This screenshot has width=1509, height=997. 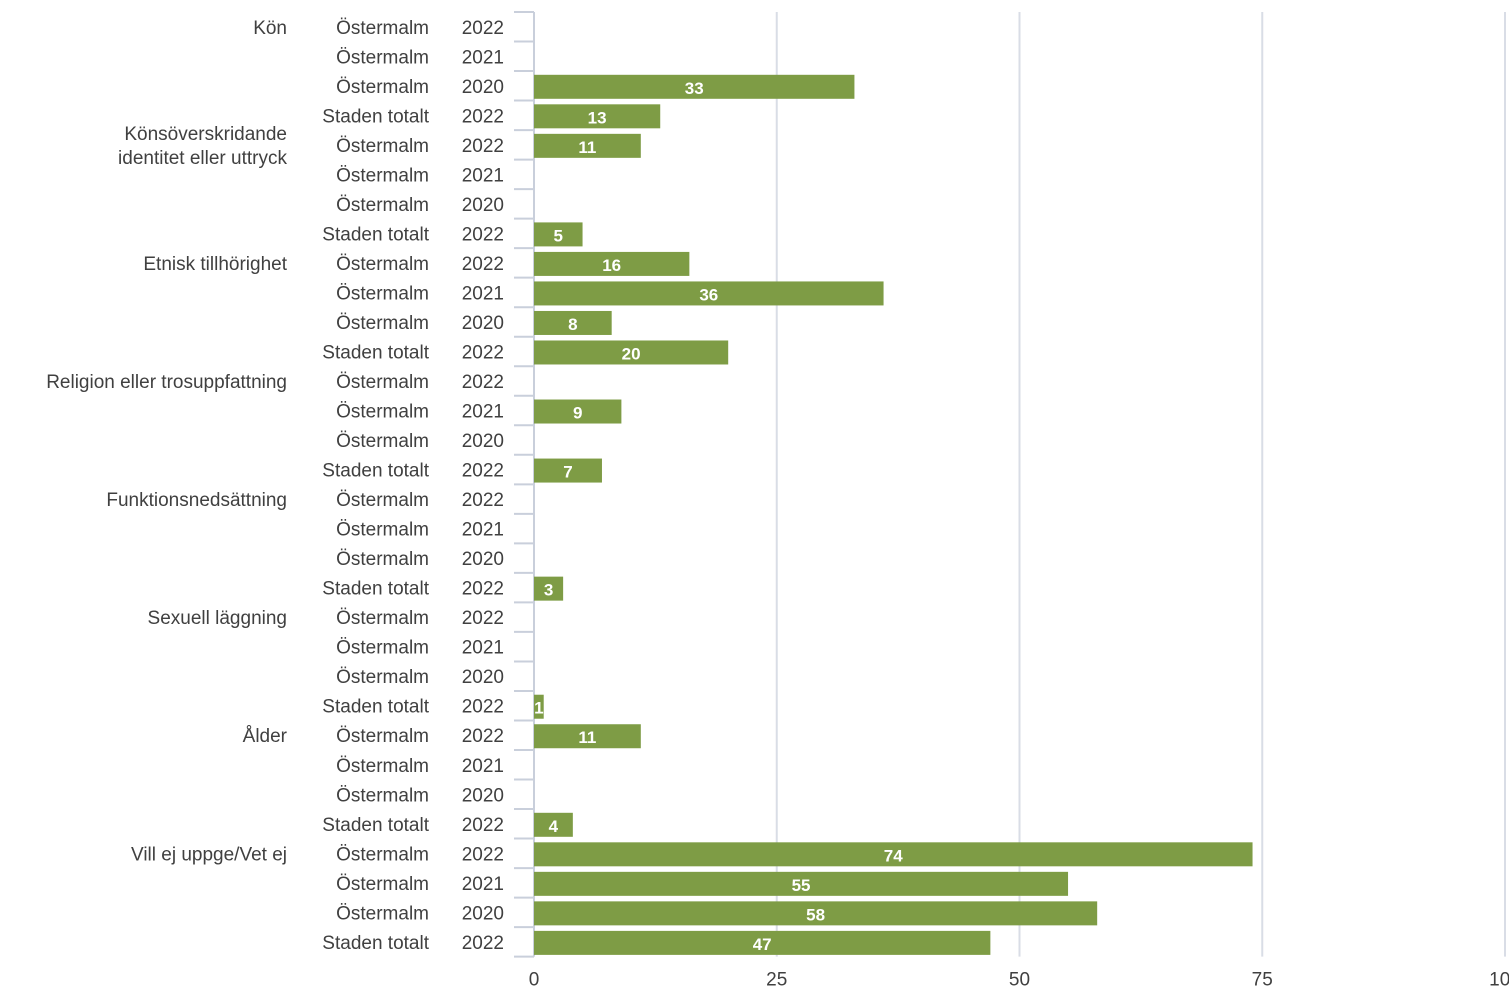 I want to click on group-label: Ålder, so click(x=265, y=736).